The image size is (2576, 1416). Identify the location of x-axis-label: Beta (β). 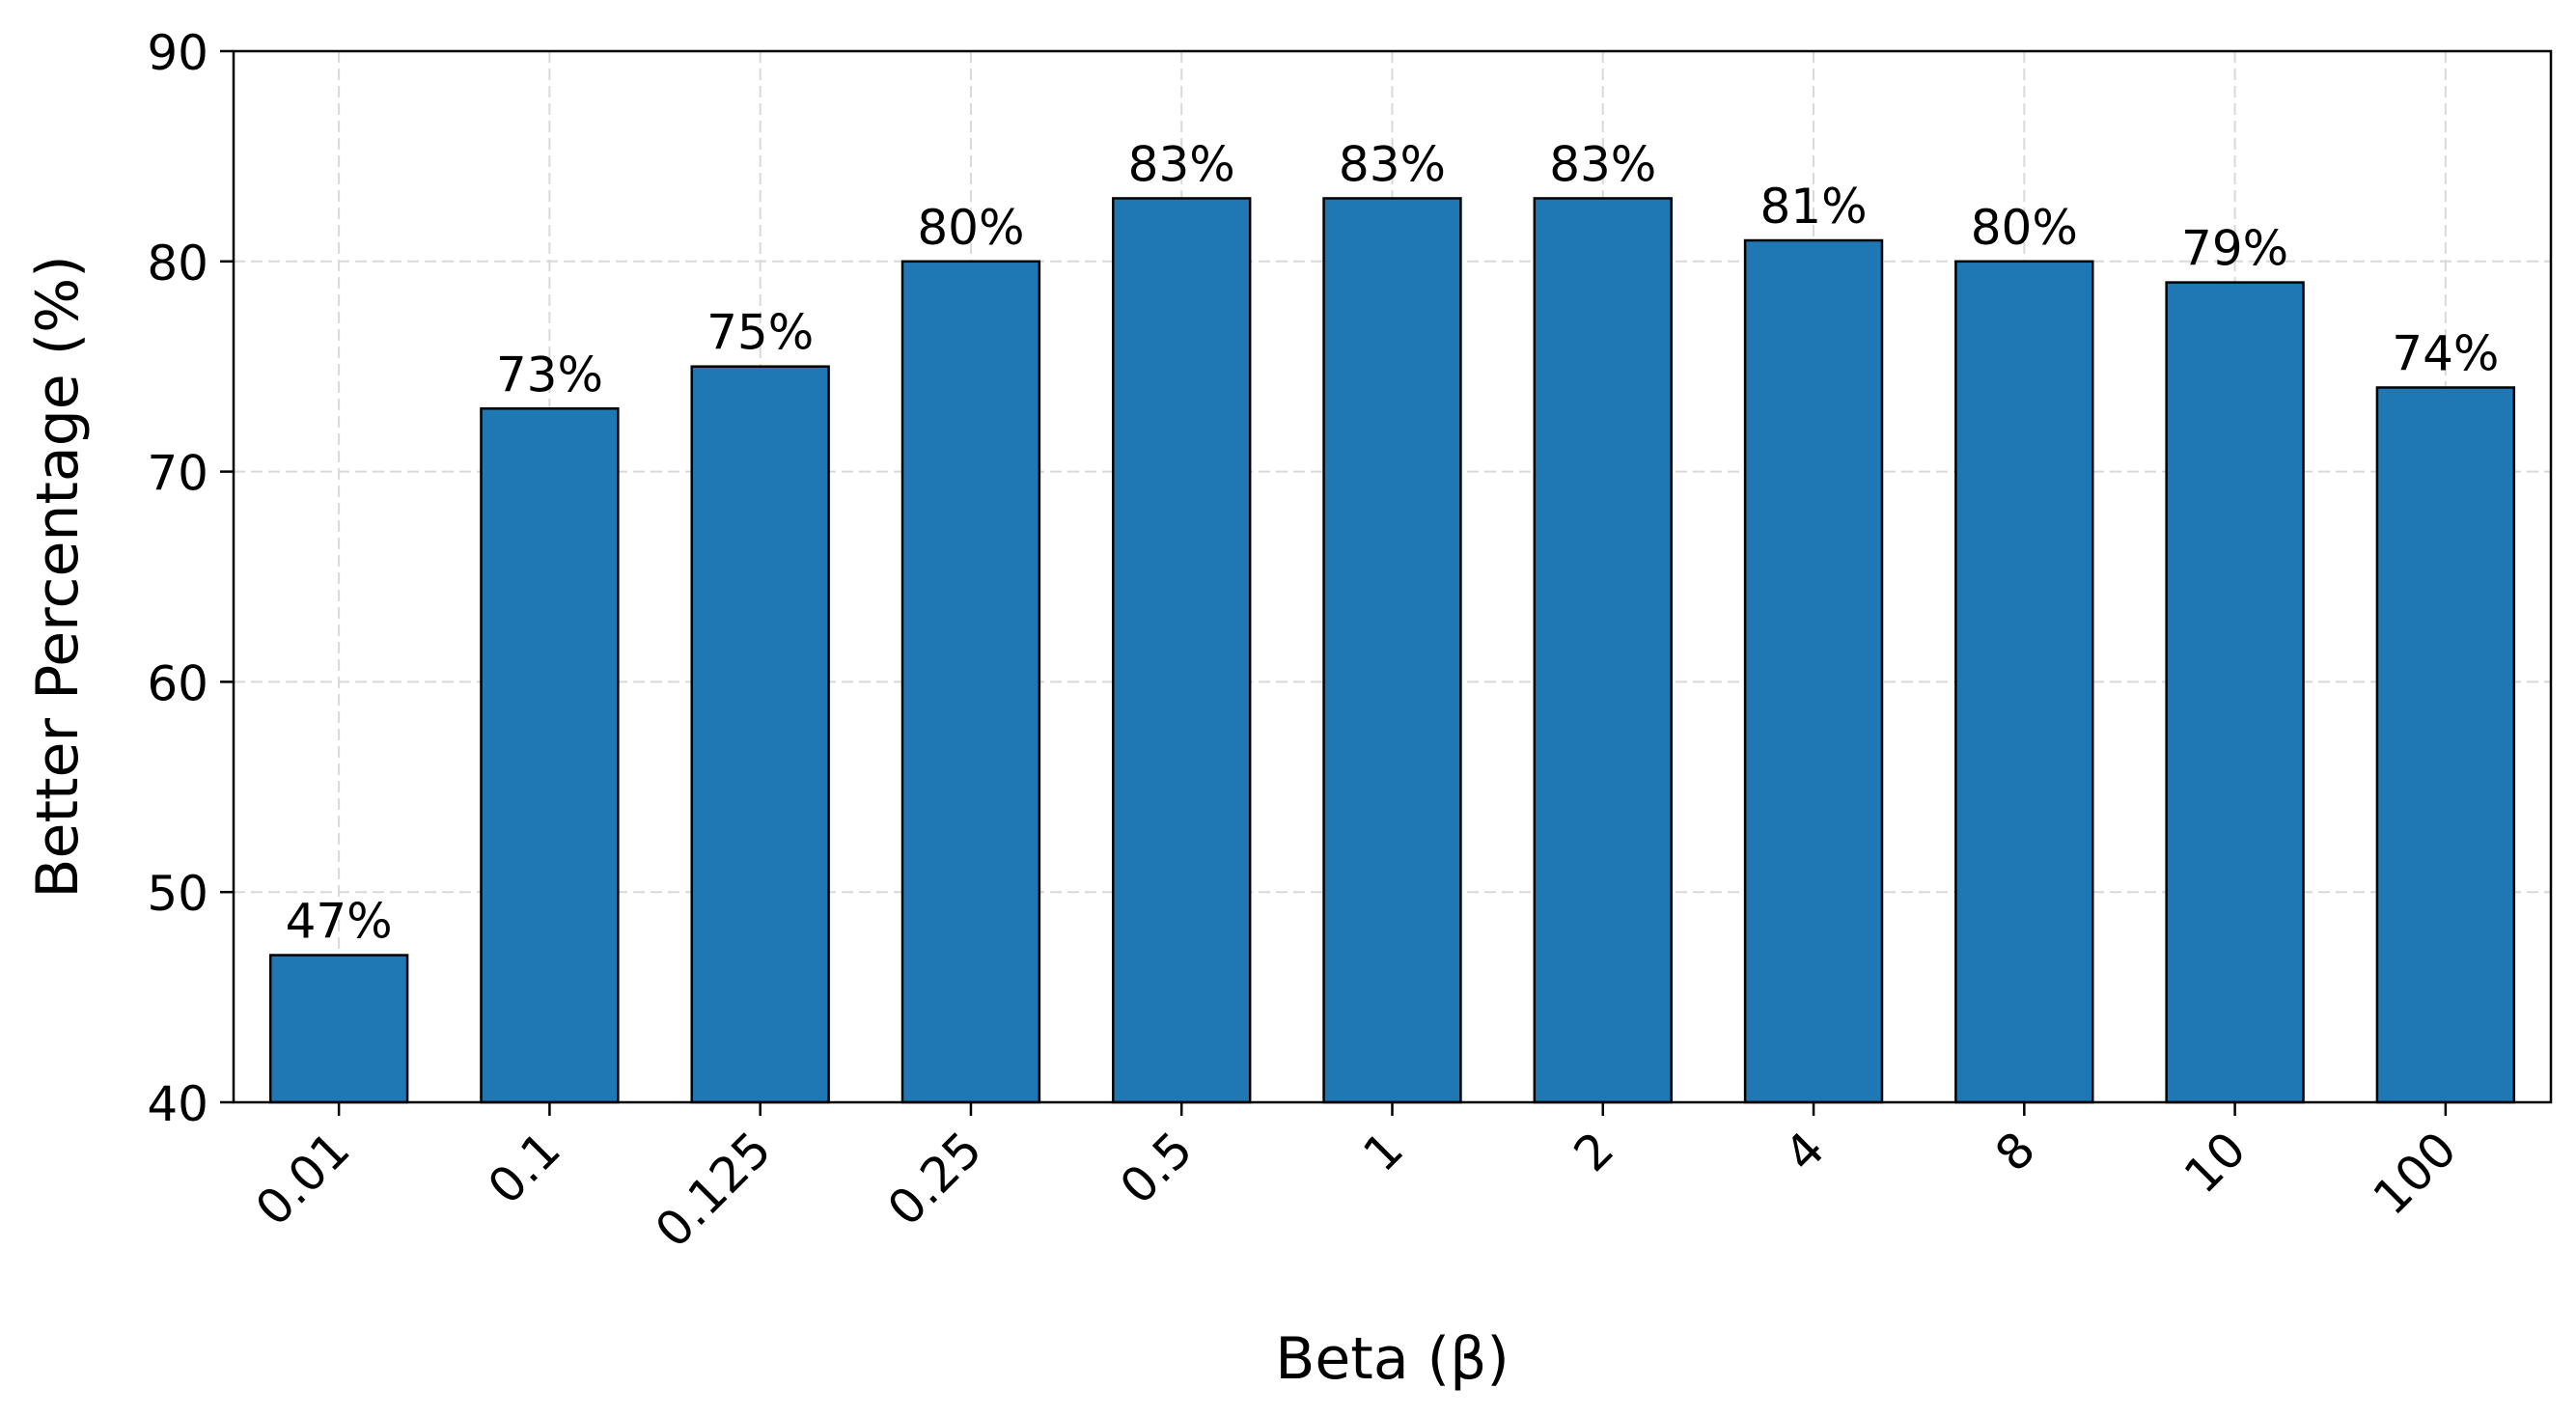
(1392, 1359).